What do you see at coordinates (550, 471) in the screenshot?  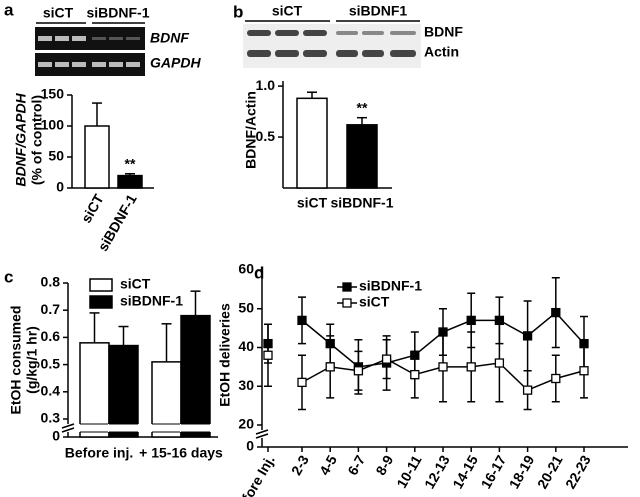 I see `x-tick-label: 20-21` at bounding box center [550, 471].